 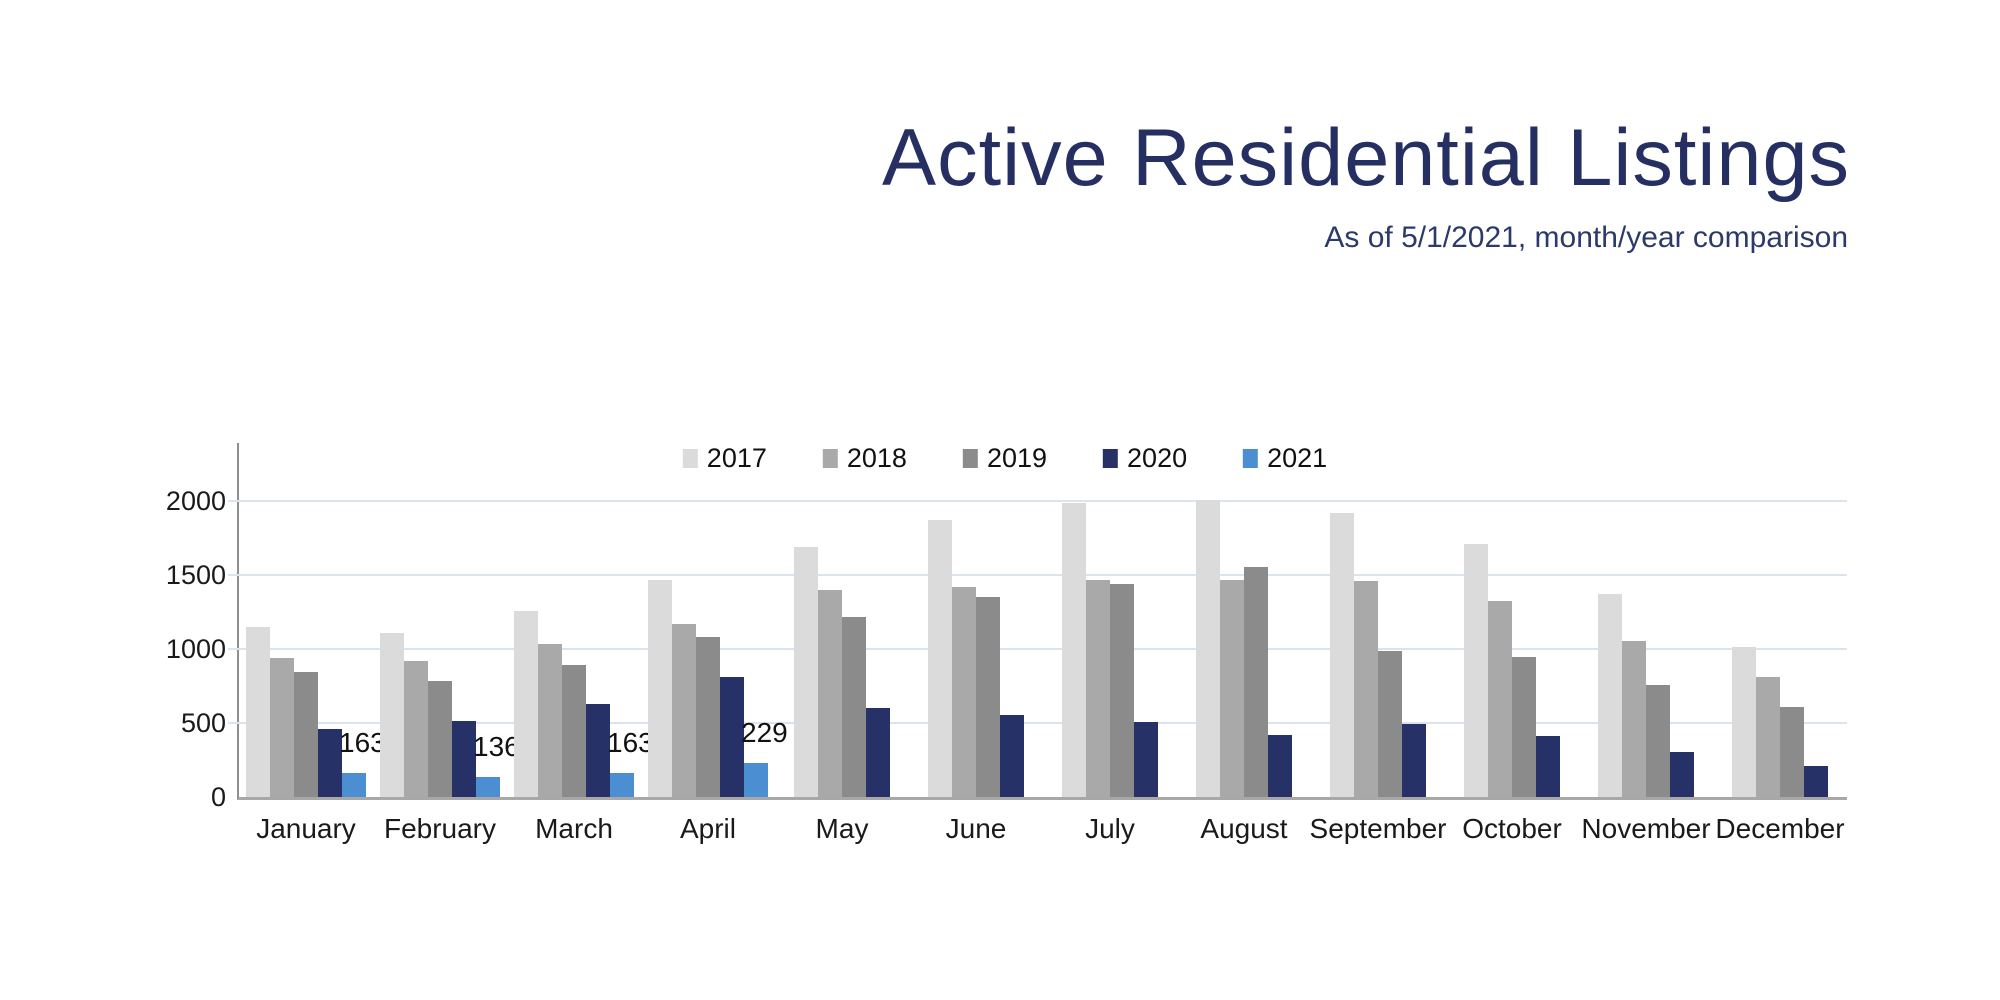 I want to click on bar-2019-june, so click(x=988, y=697).